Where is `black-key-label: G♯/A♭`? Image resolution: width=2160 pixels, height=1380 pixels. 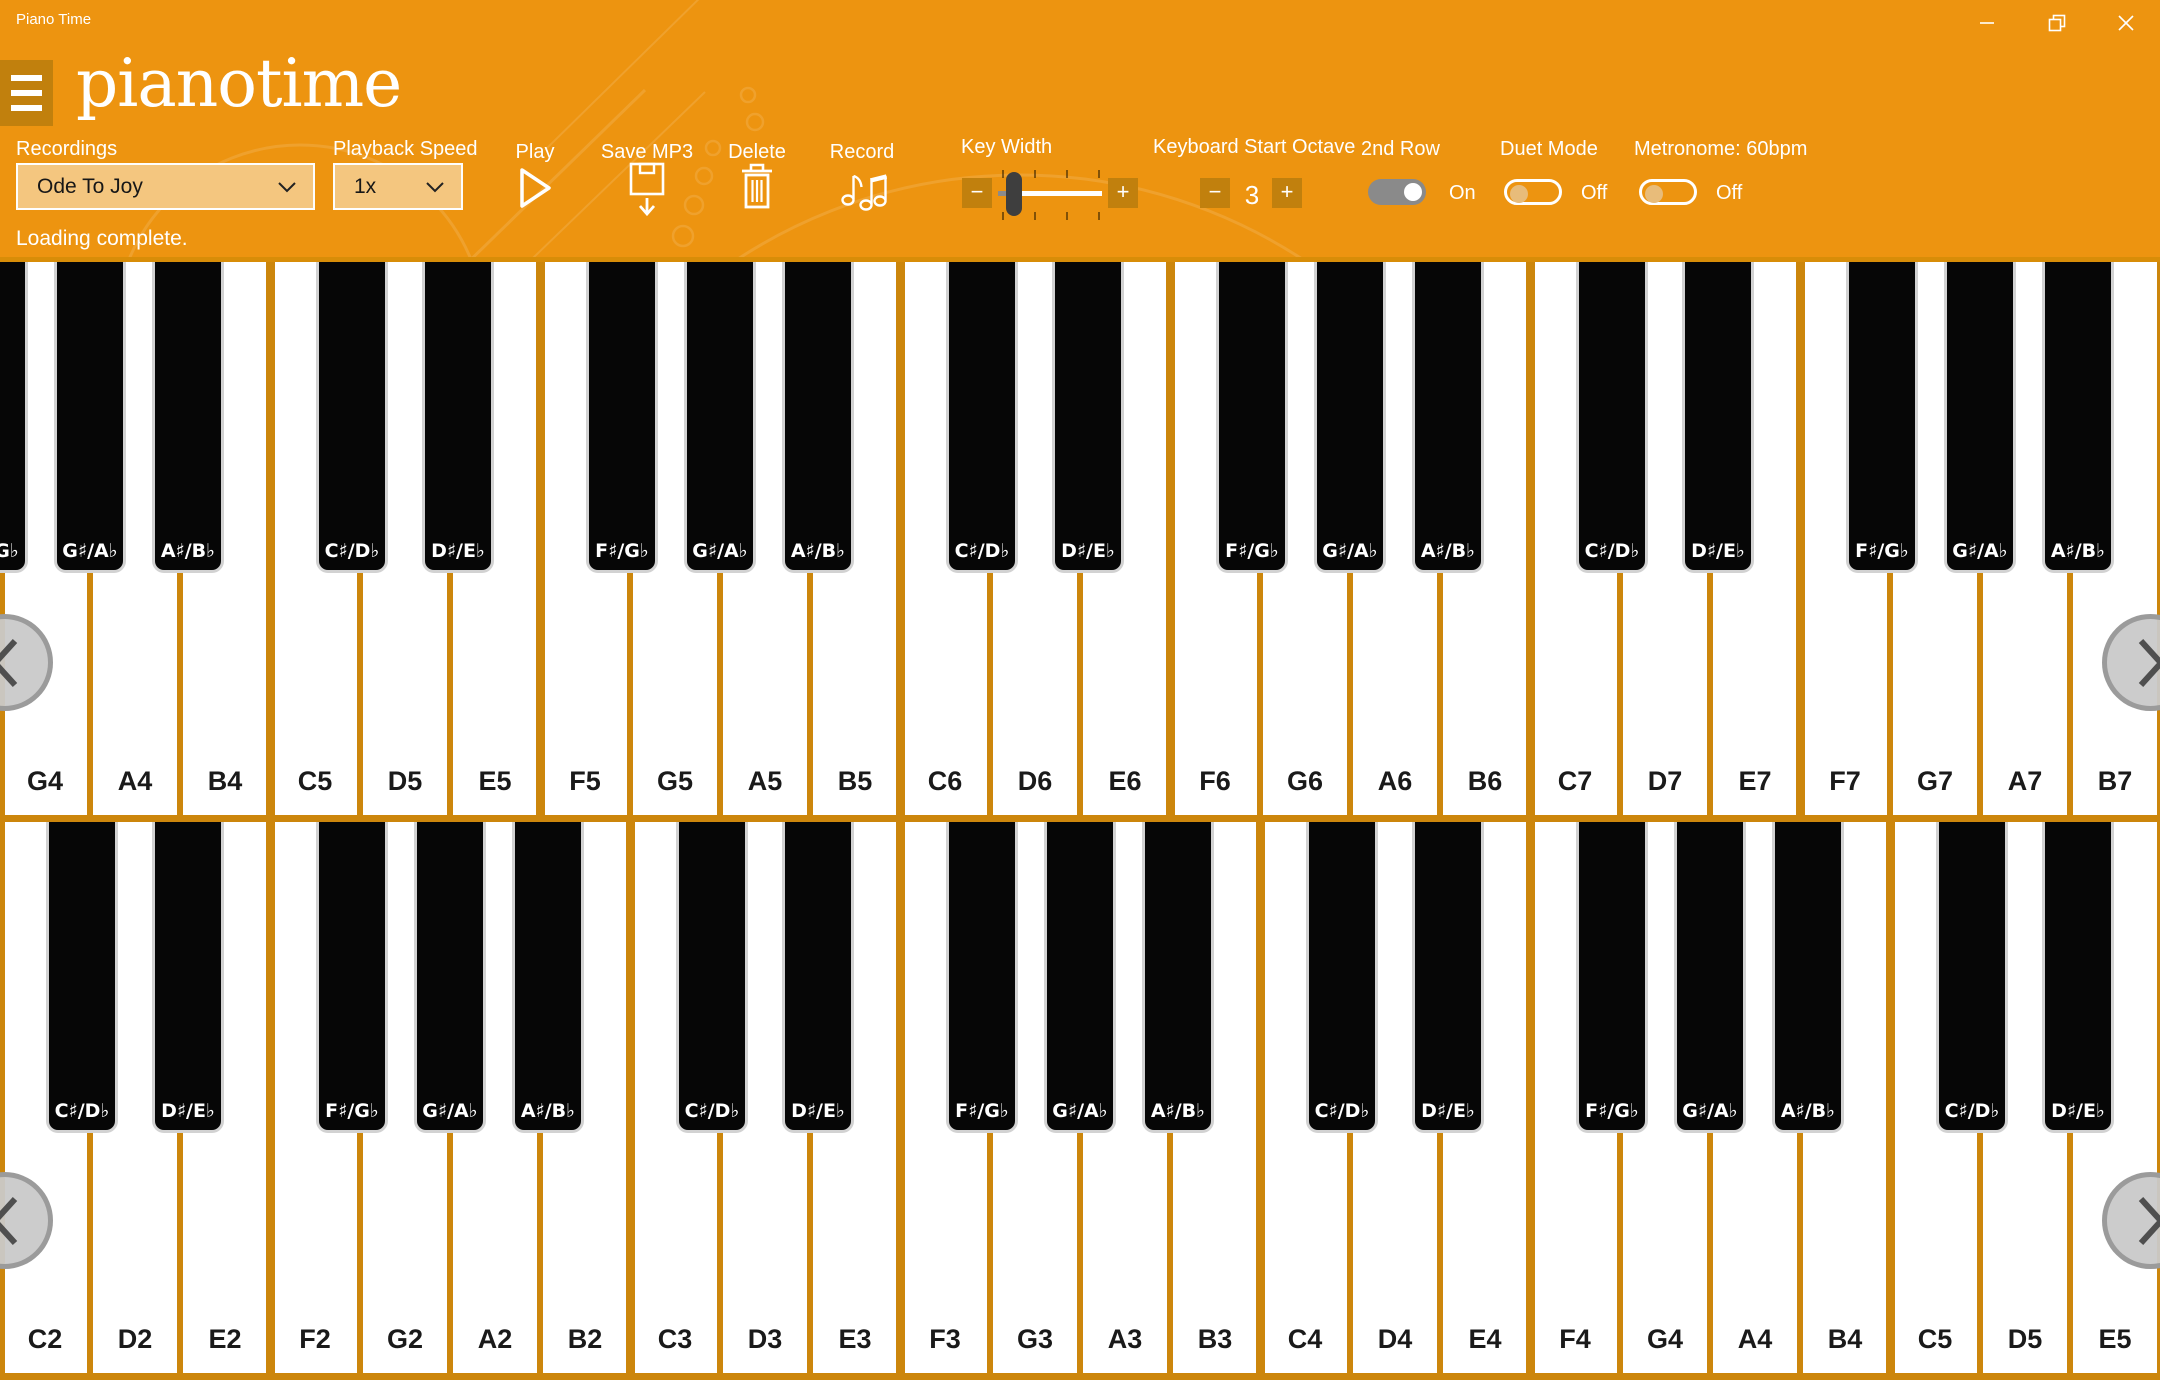 black-key-label: G♯/A♭ is located at coordinates (1350, 551).